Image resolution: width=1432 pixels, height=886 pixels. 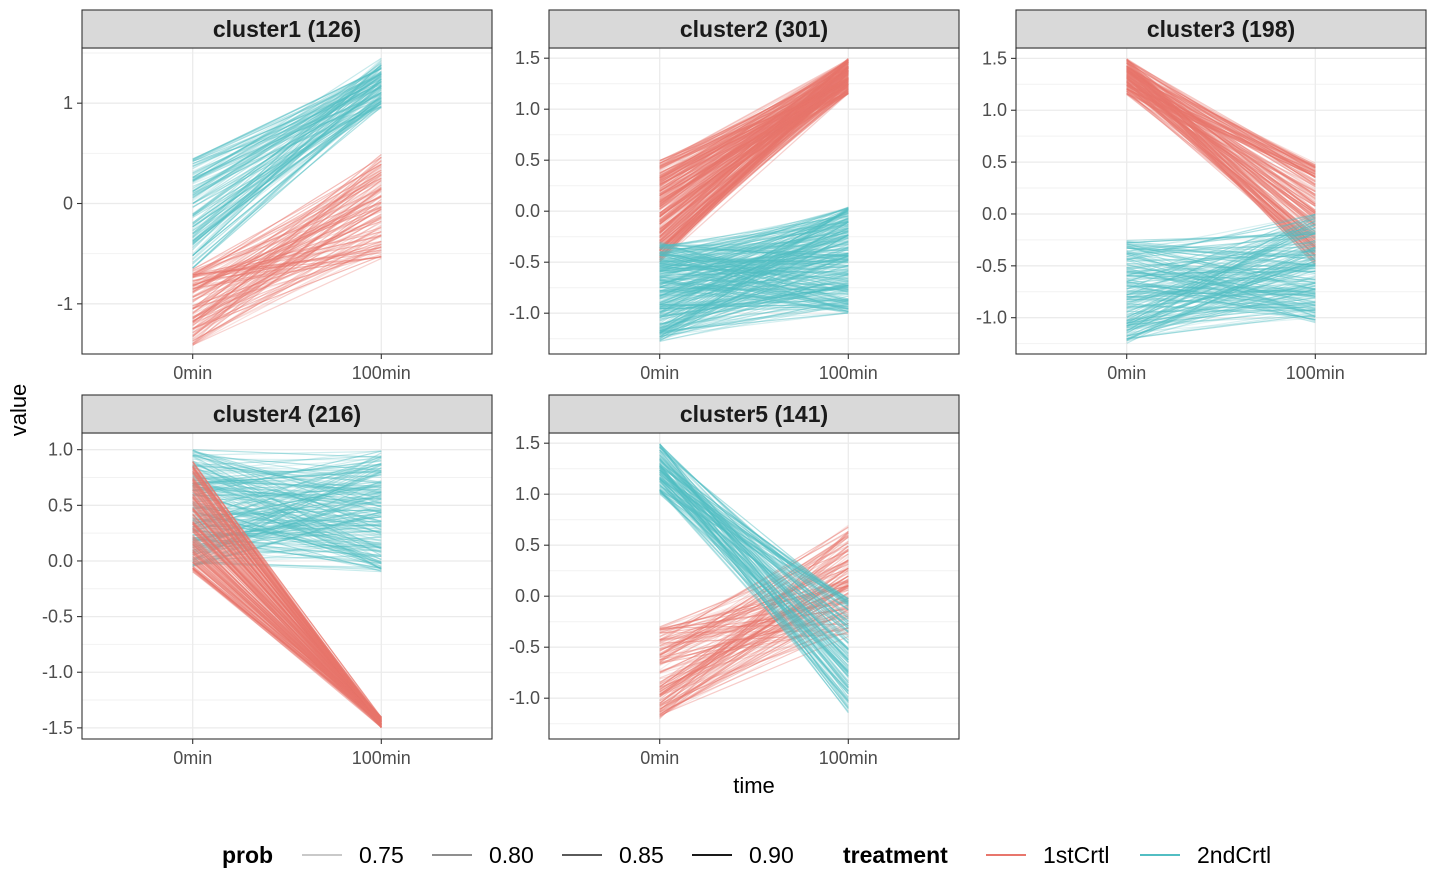 I want to click on y-tick-label: 0.5, so click(x=994, y=162).